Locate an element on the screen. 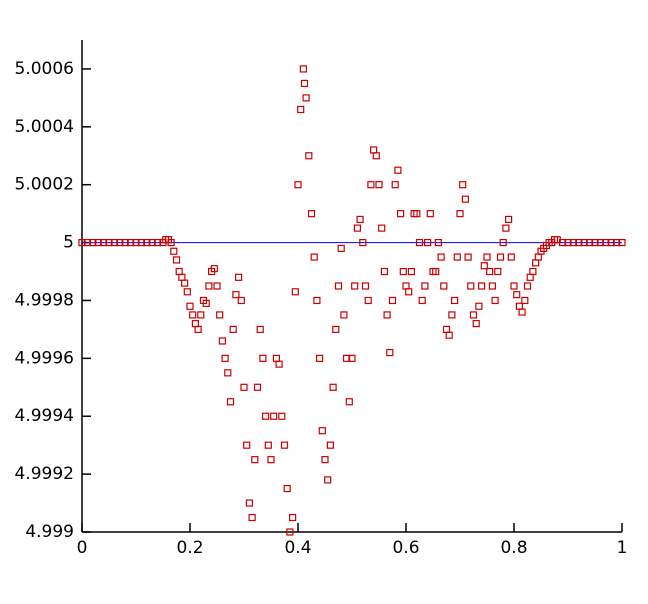  y-tick-label: 4.9994 is located at coordinates (44, 416).